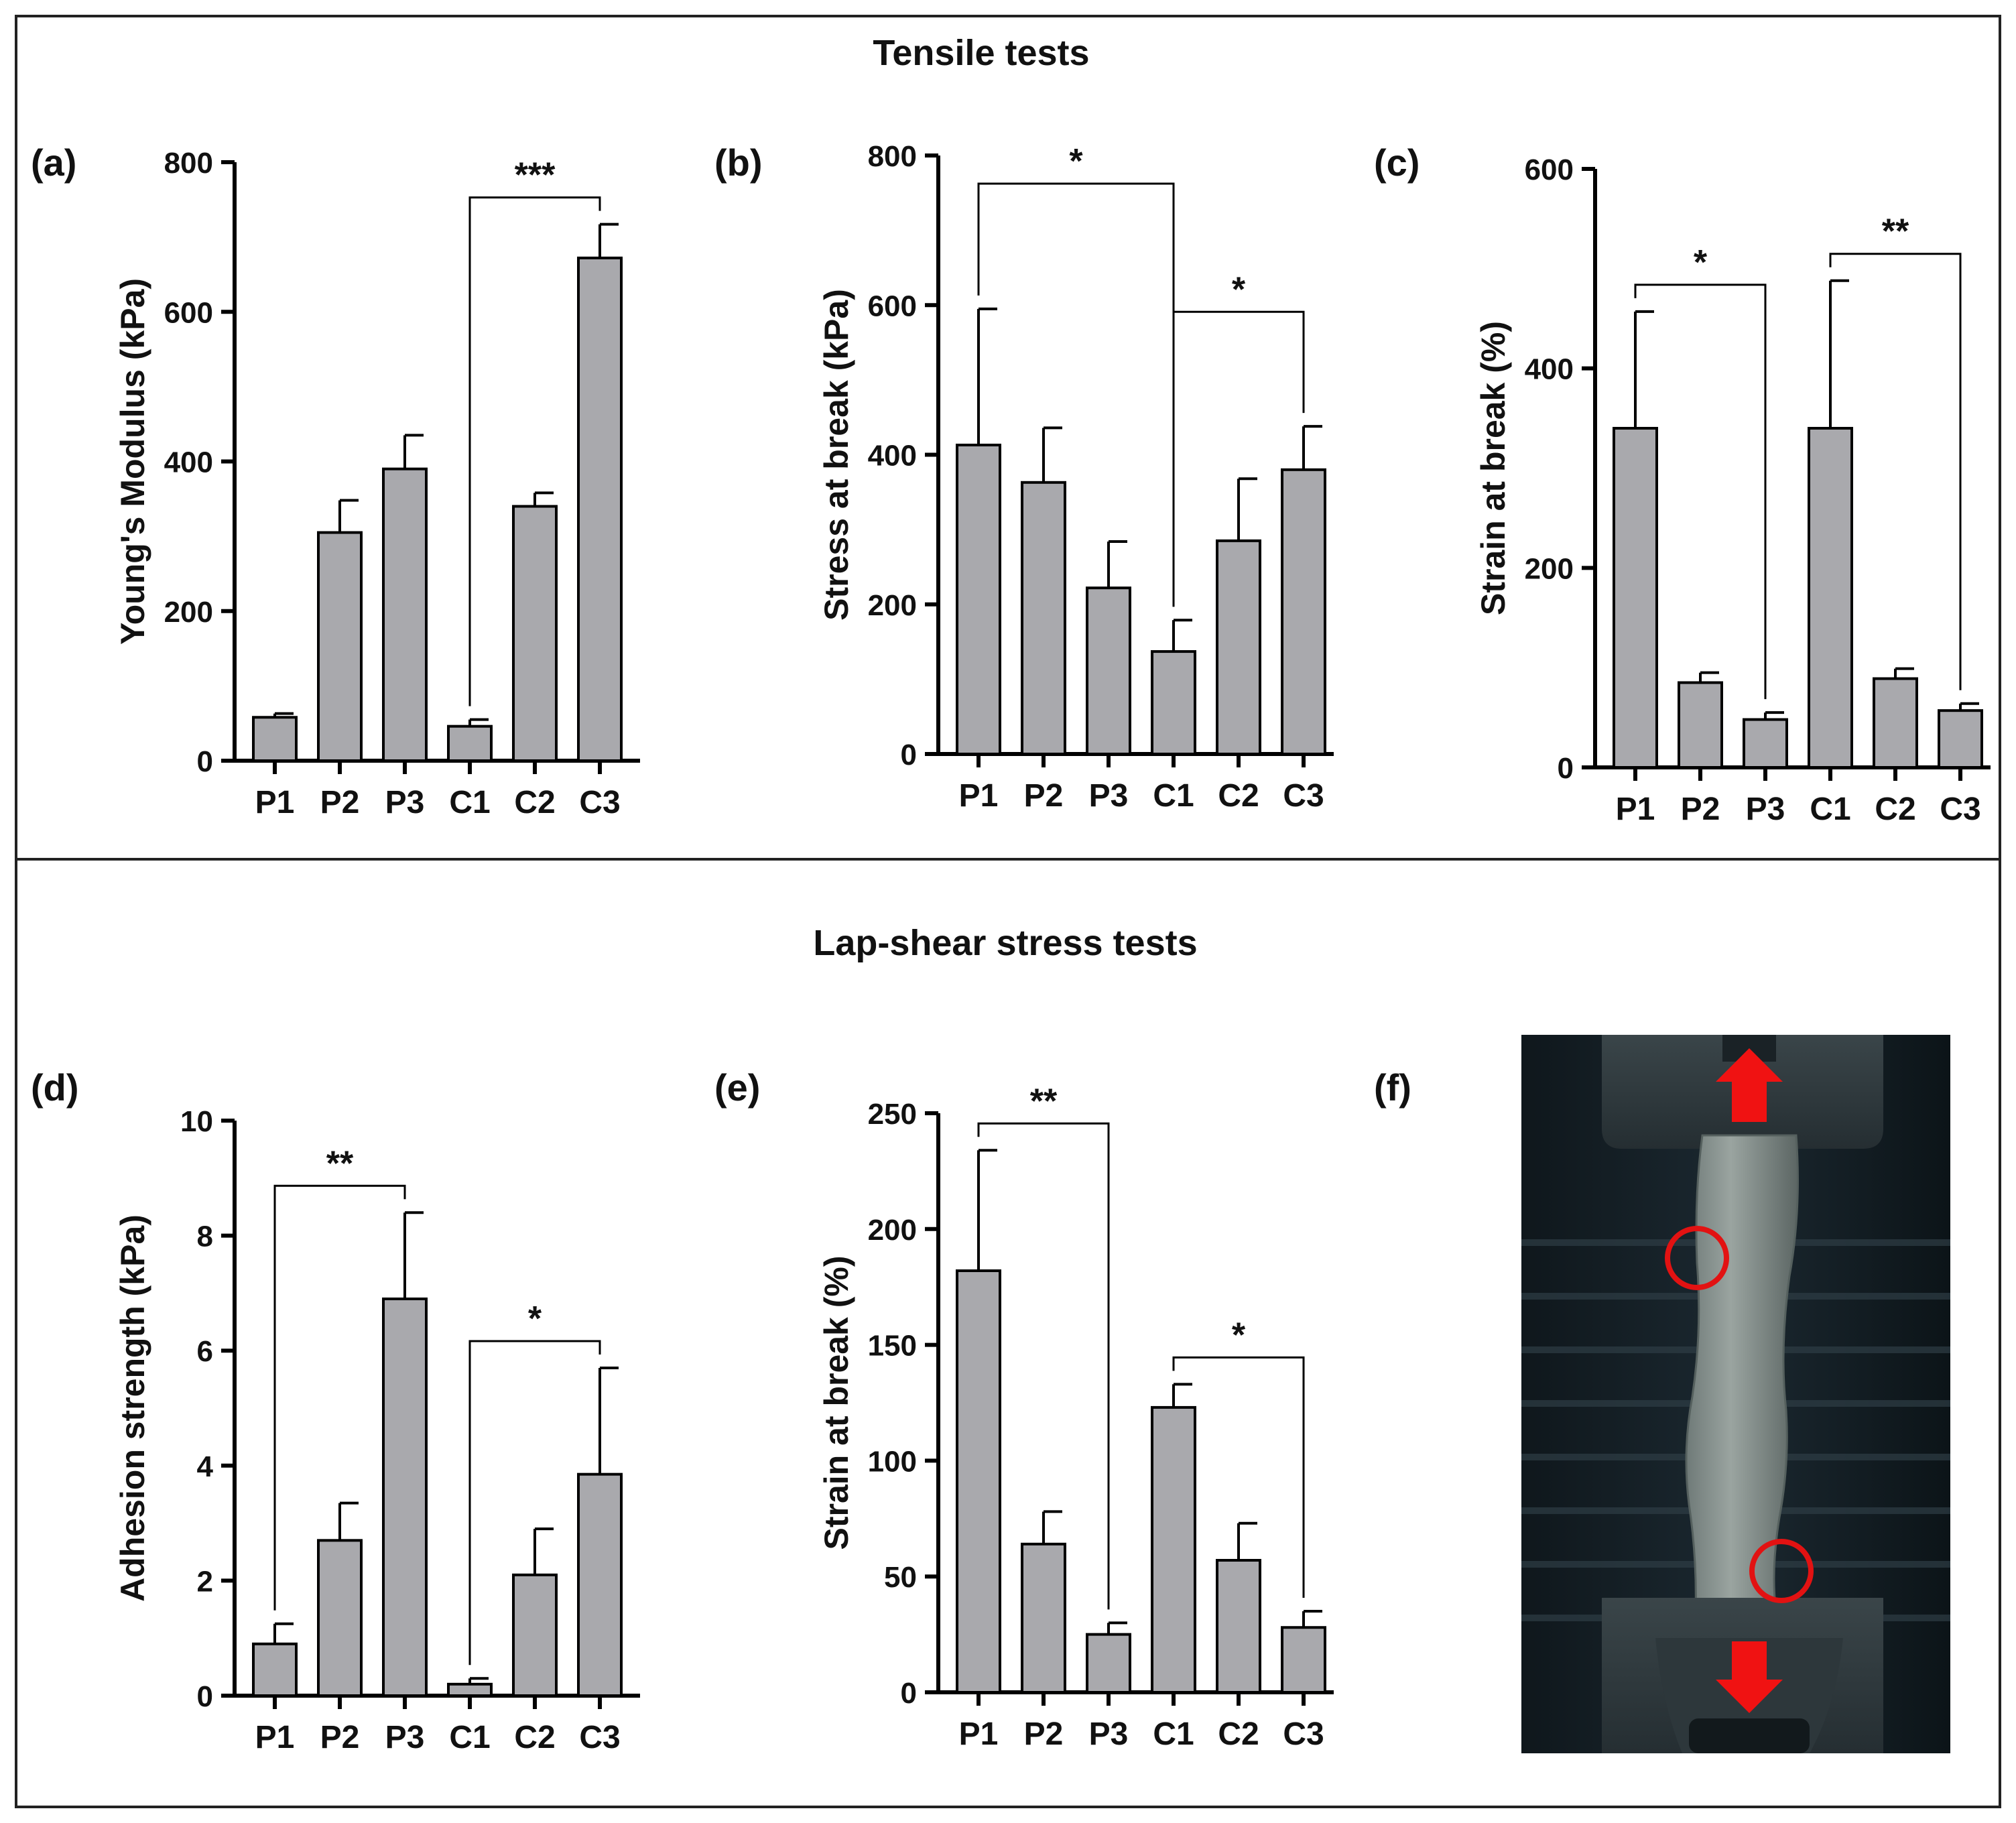 Image resolution: width=2016 pixels, height=1823 pixels. What do you see at coordinates (1005, 943) in the screenshot?
I see `lap-shear-section-title: Lap-shear stress tests` at bounding box center [1005, 943].